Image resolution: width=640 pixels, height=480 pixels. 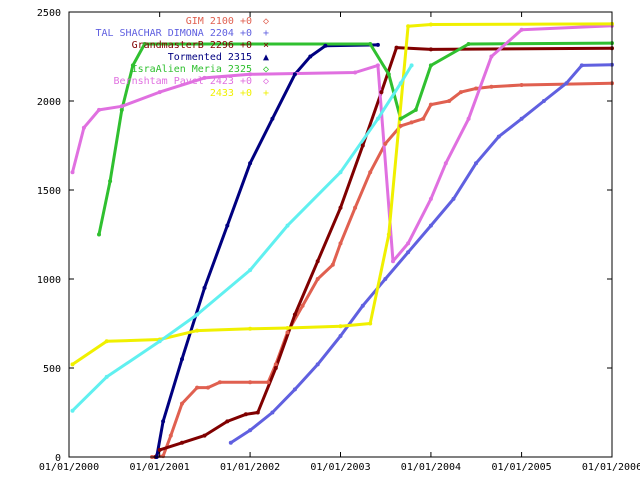 I want to click on y-tick-label: 2000, so click(x=49, y=102).